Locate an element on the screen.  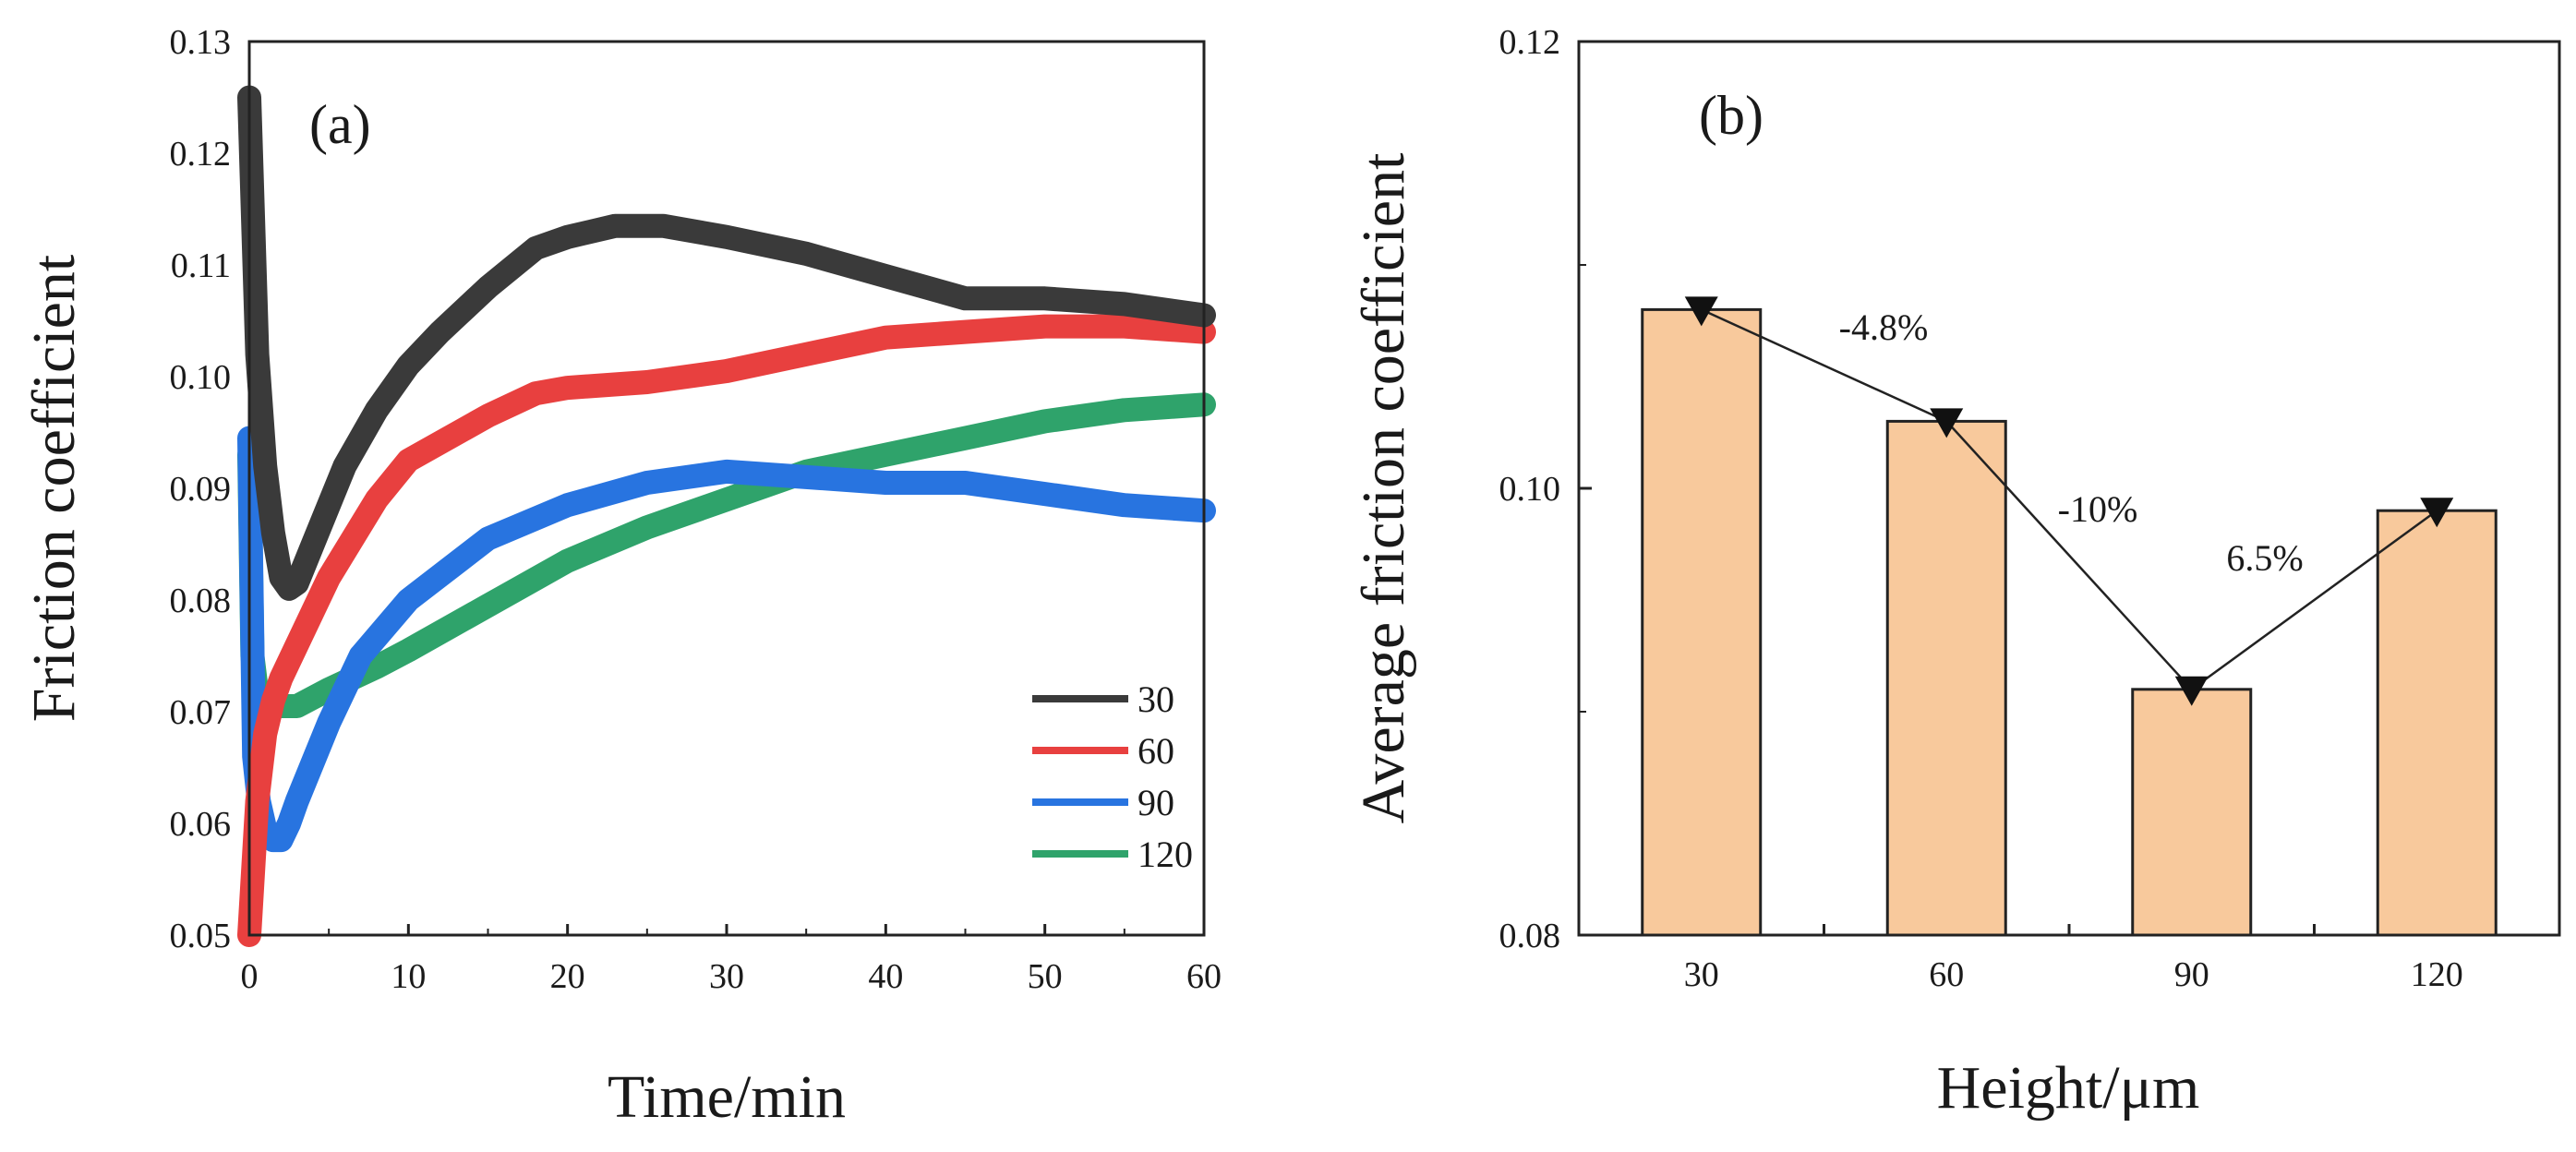
panel-b-xtick-label: 30 is located at coordinates (1701, 974).